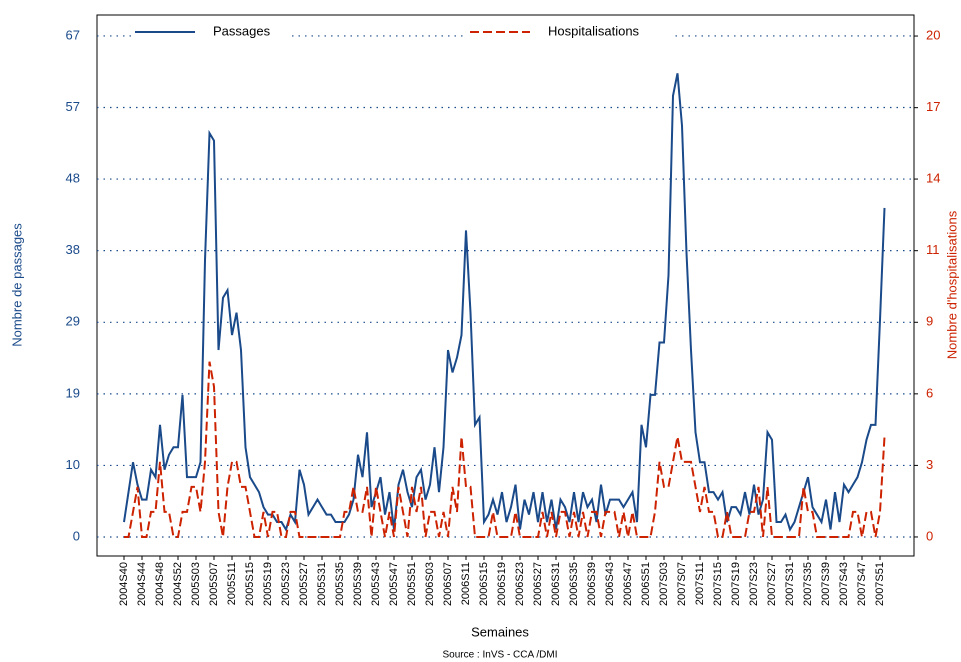  What do you see at coordinates (499, 655) in the screenshot?
I see `source-note: Source : InVS - CCA /DMI` at bounding box center [499, 655].